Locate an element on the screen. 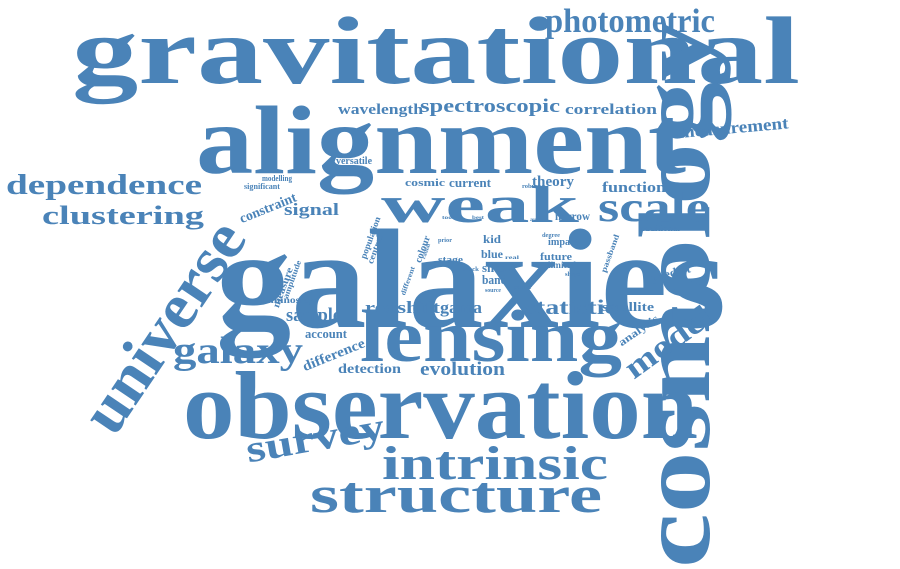 The height and width of the screenshot is (569, 900). word-auto: auto is located at coordinates (536, 220).